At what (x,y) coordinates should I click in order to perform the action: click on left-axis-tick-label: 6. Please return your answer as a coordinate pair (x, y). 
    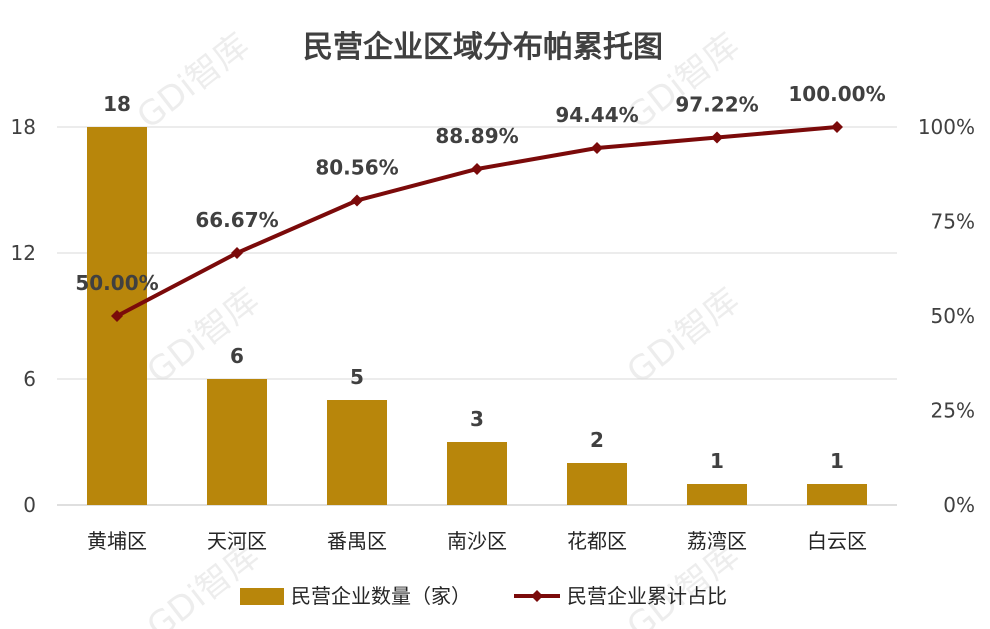
    Looking at the image, I should click on (29, 379).